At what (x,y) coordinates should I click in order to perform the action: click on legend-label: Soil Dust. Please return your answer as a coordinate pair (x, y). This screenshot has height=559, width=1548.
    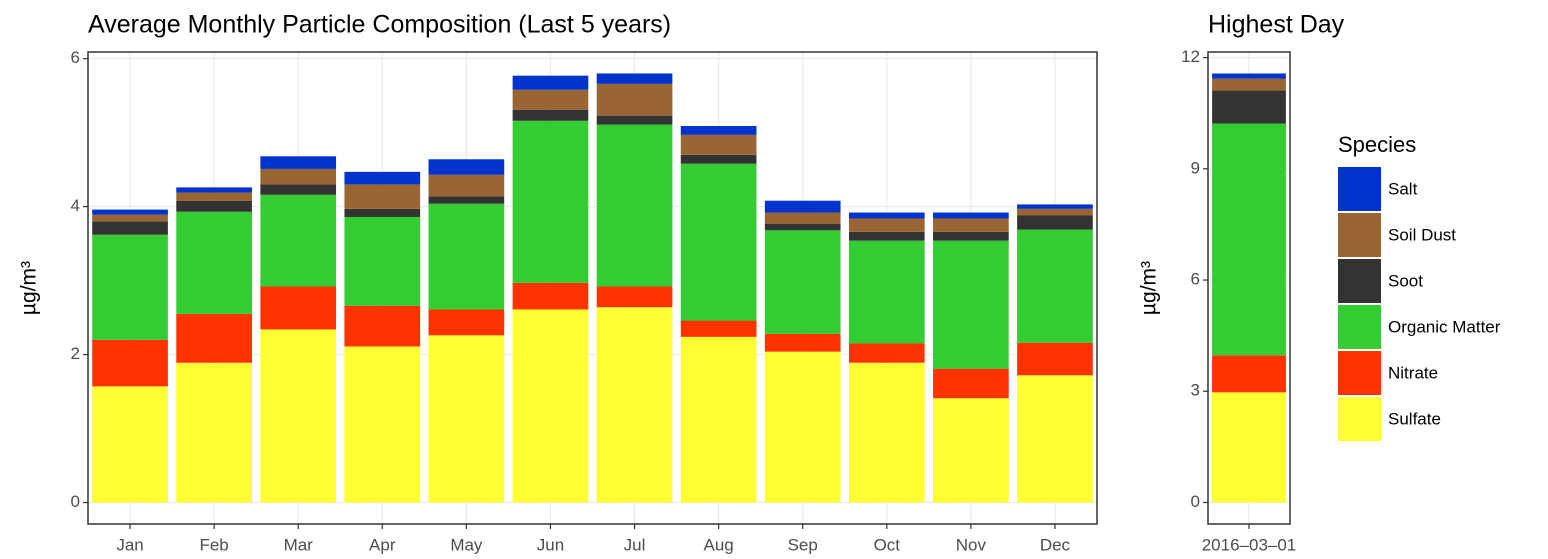
    Looking at the image, I should click on (1422, 234).